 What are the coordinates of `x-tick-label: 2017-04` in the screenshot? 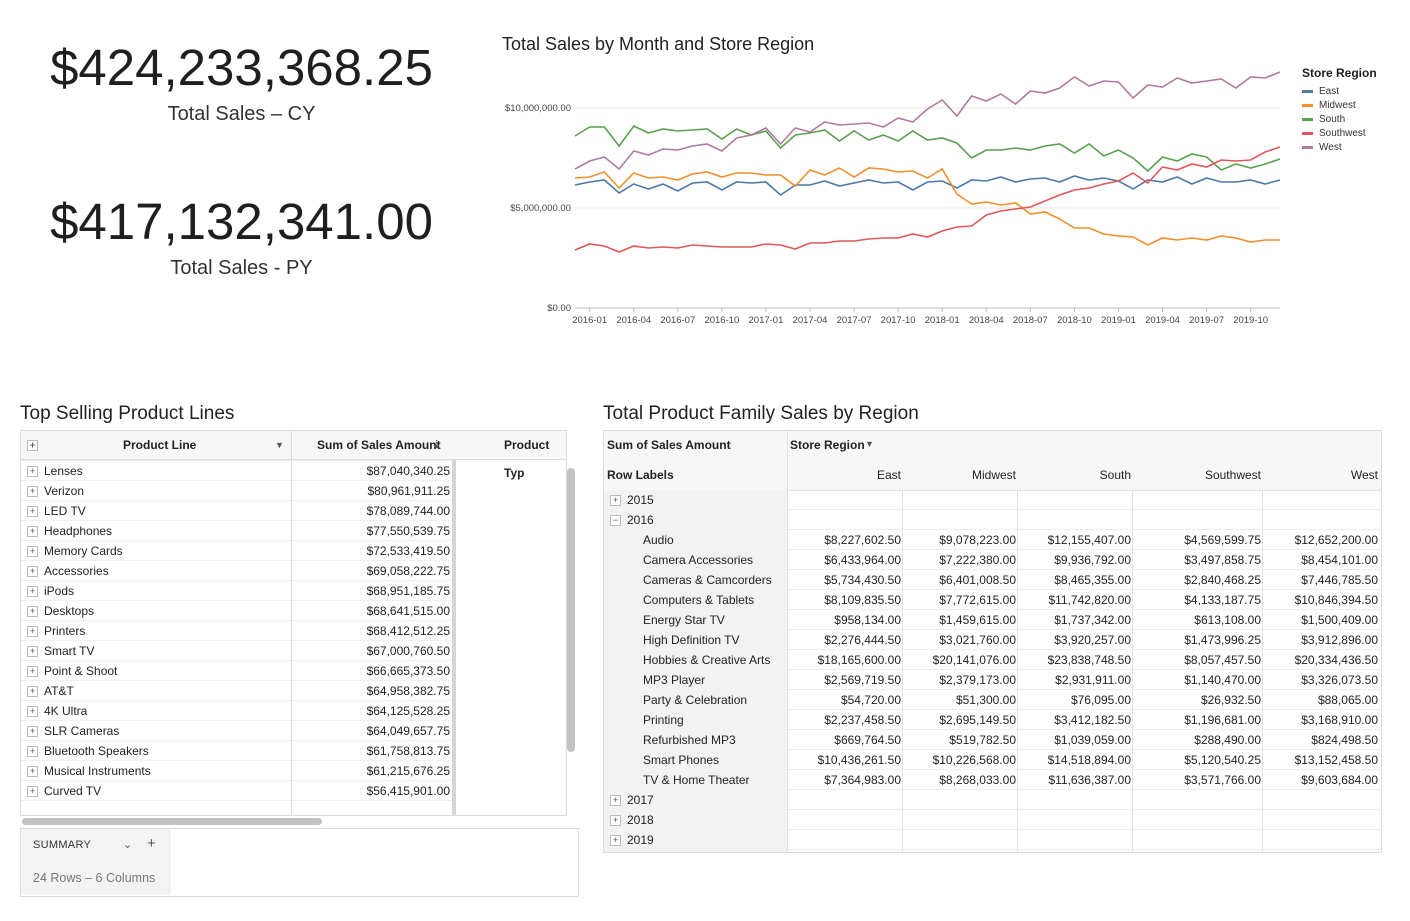 It's located at (810, 320).